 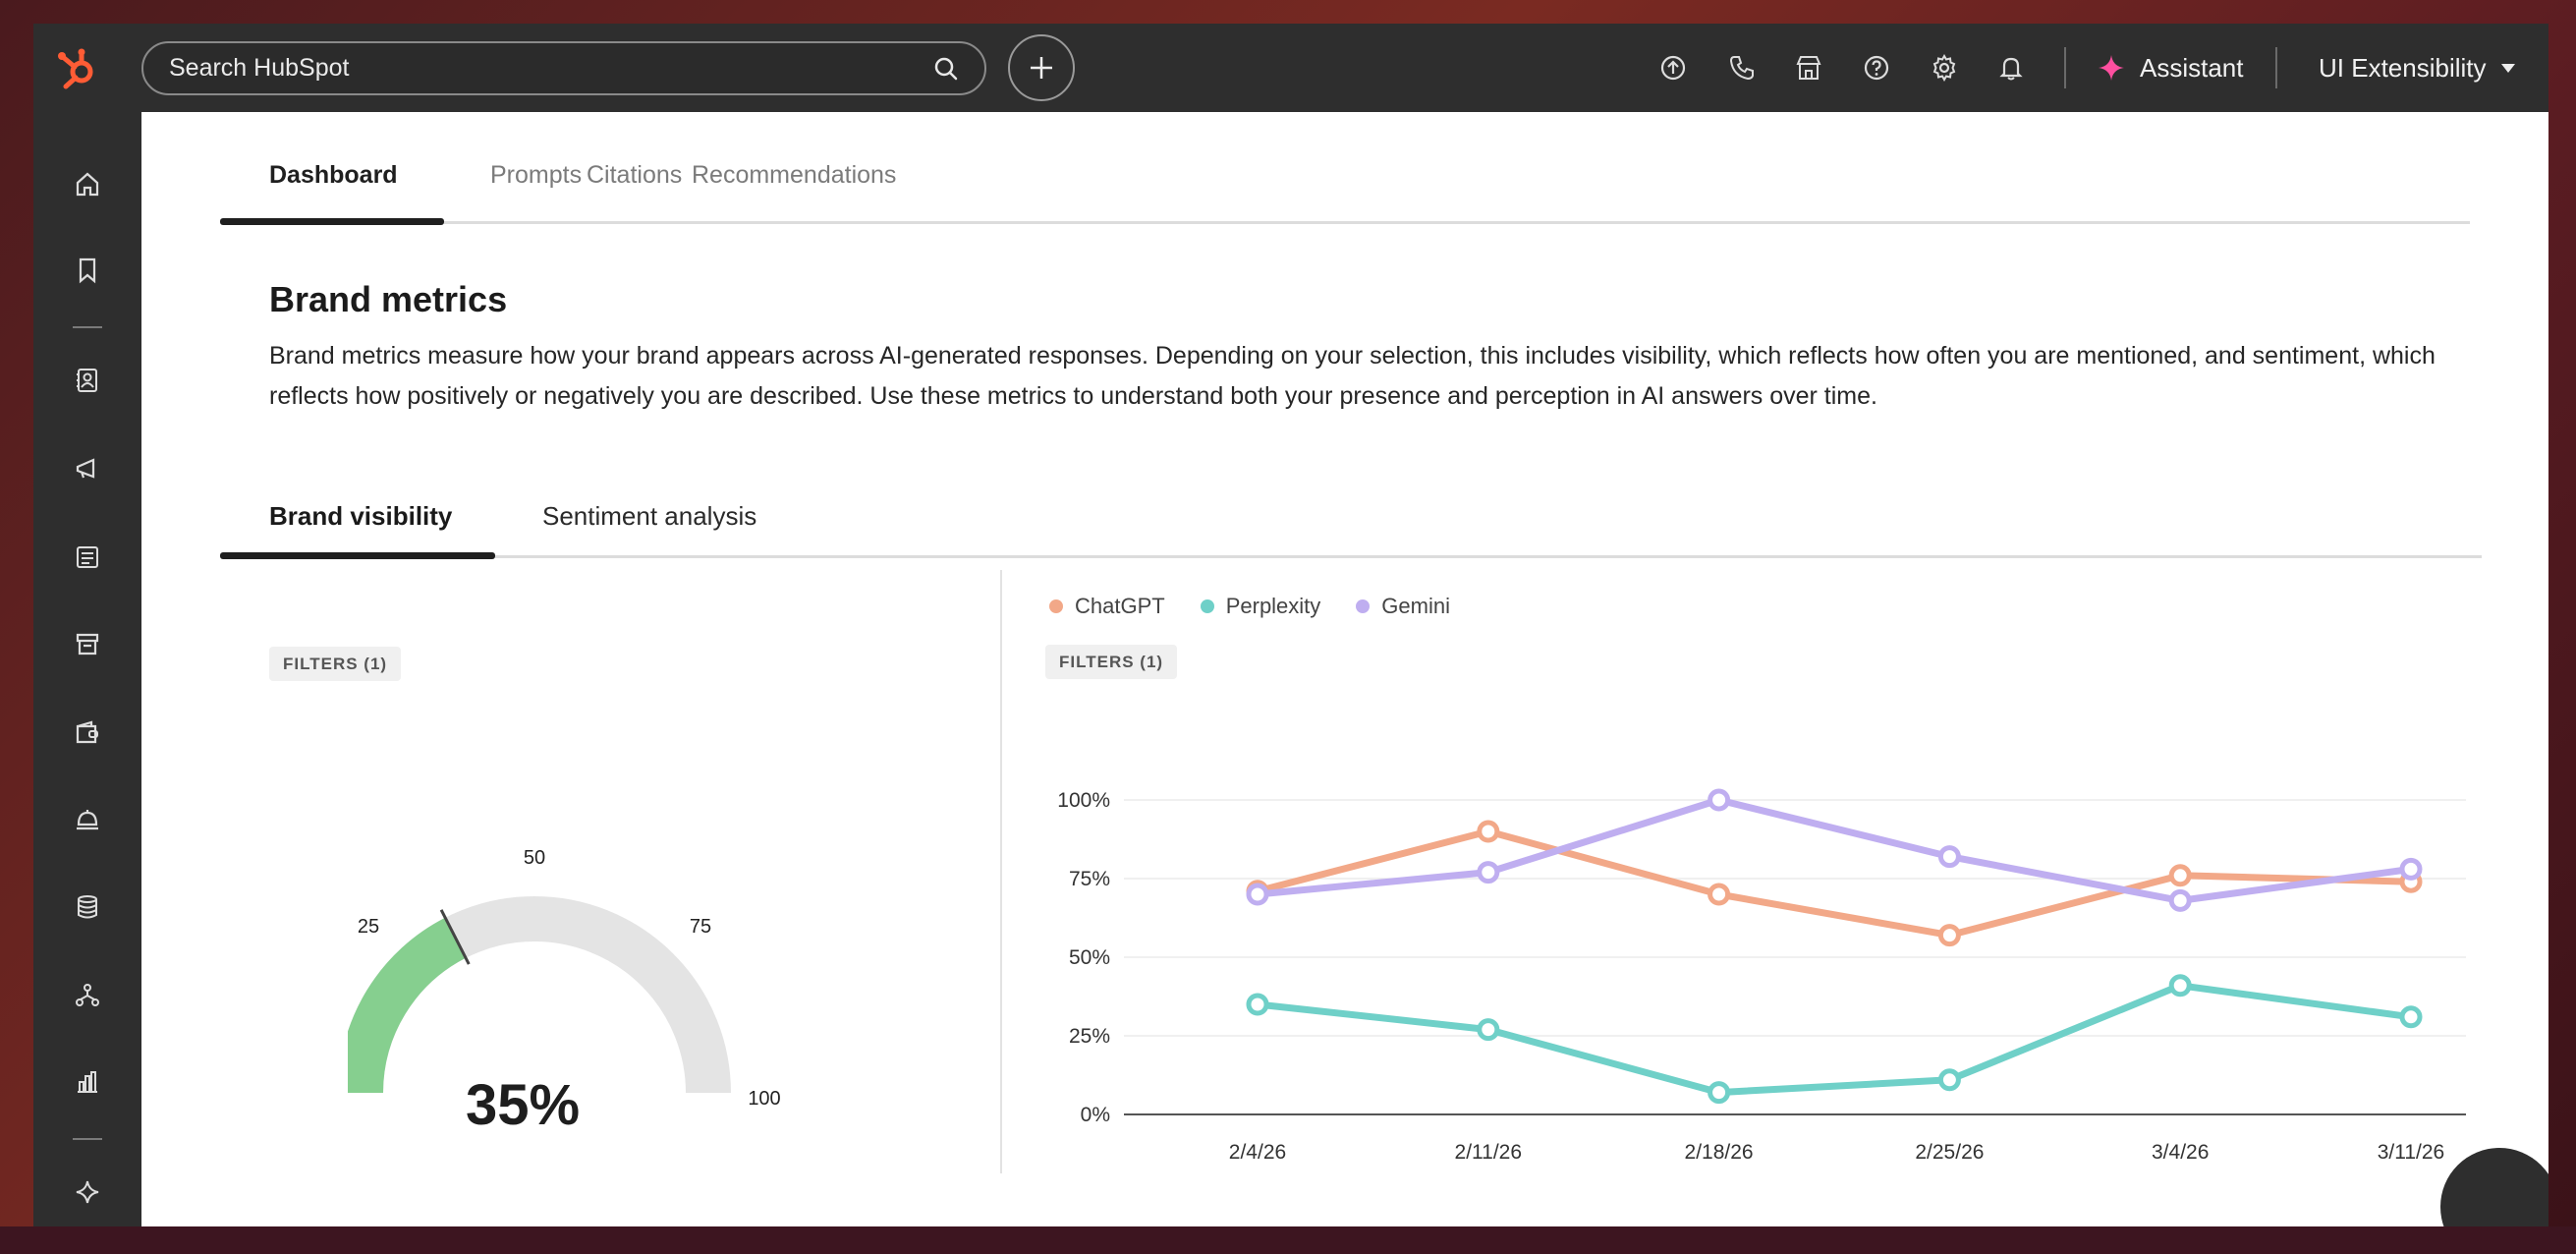 I want to click on x-tick-label: 3/4/26, so click(x=2180, y=1152).